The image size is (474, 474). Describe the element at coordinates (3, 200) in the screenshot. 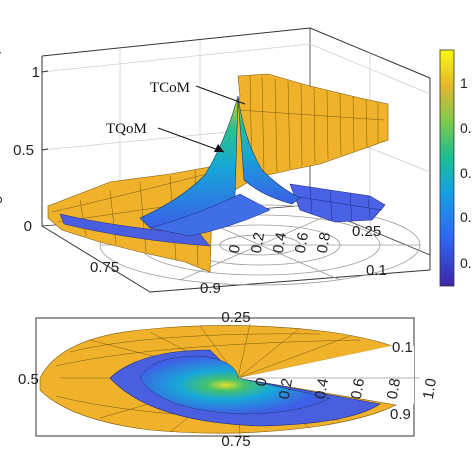

I see `z-axis-label-fragment: o` at that location.